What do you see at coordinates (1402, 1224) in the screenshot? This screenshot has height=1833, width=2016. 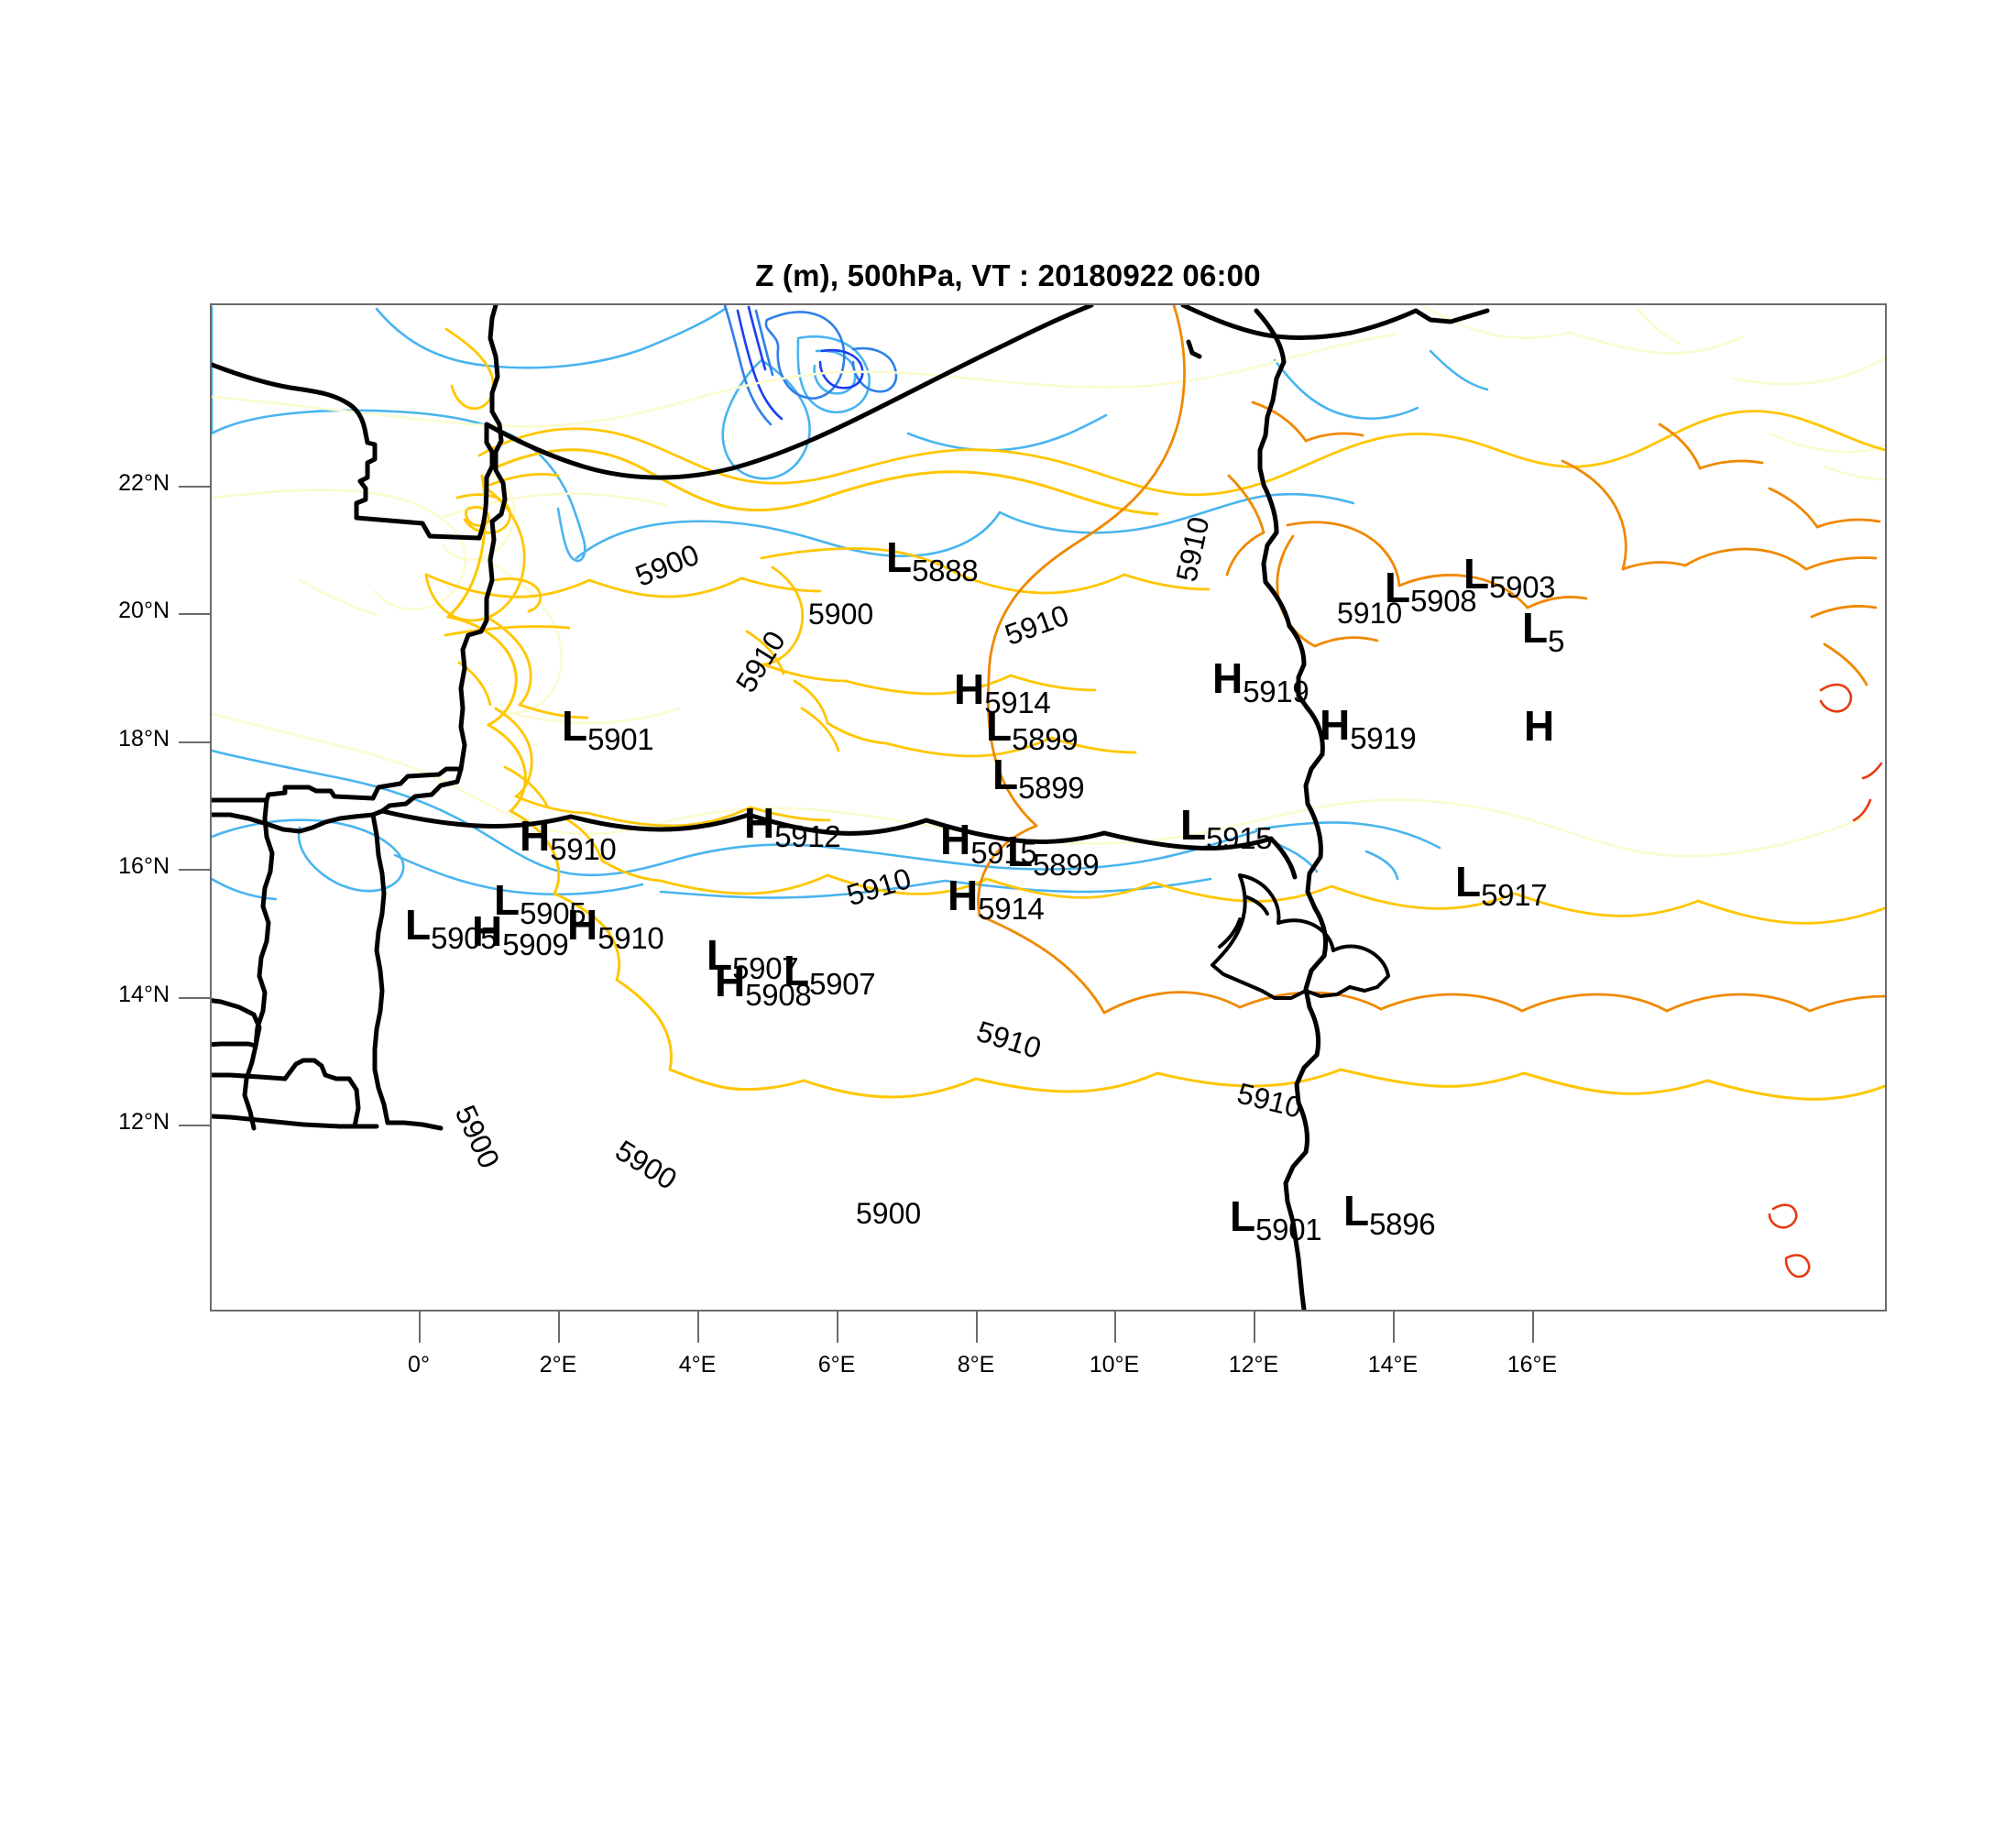 I see `extremum-value: 5896` at bounding box center [1402, 1224].